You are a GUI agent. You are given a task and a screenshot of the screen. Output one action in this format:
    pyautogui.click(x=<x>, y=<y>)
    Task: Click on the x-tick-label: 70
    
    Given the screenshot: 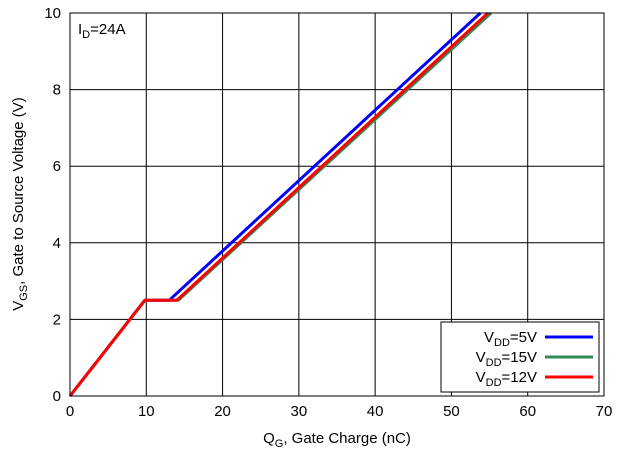 What is the action you would take?
    pyautogui.click(x=604, y=411)
    